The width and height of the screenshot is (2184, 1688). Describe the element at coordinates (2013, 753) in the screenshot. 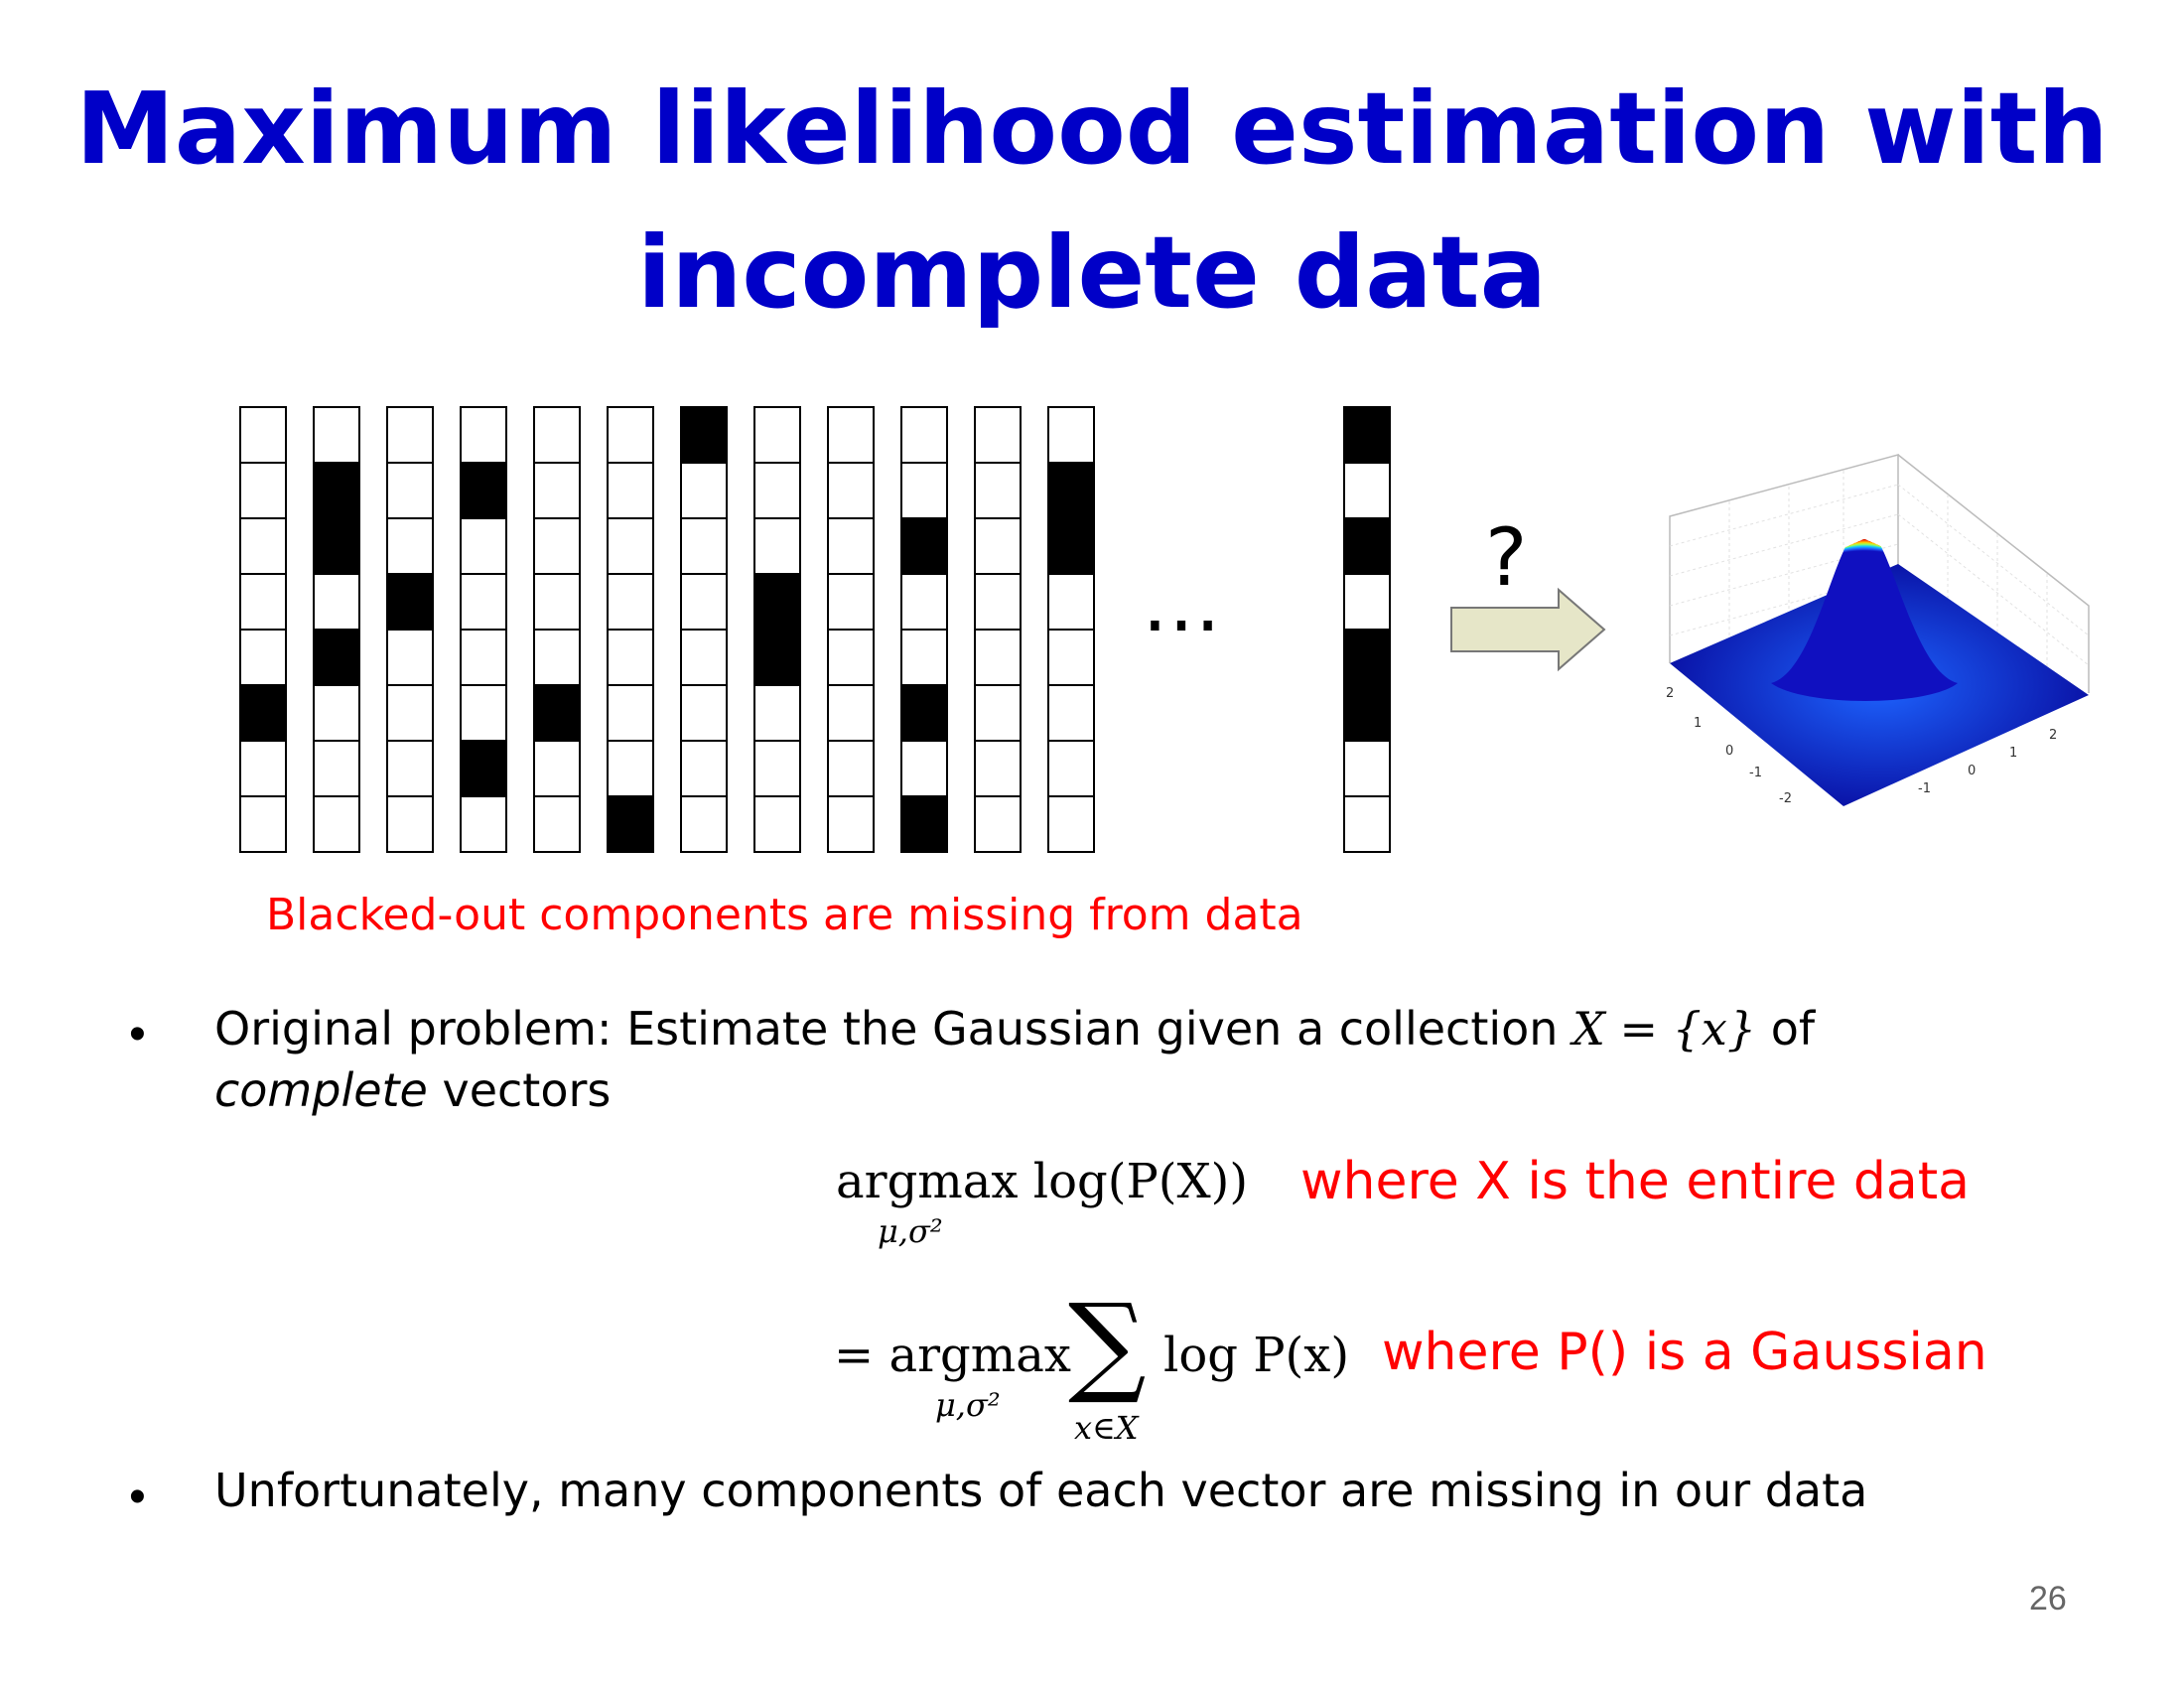

I see `x-tick-label: 1` at that location.